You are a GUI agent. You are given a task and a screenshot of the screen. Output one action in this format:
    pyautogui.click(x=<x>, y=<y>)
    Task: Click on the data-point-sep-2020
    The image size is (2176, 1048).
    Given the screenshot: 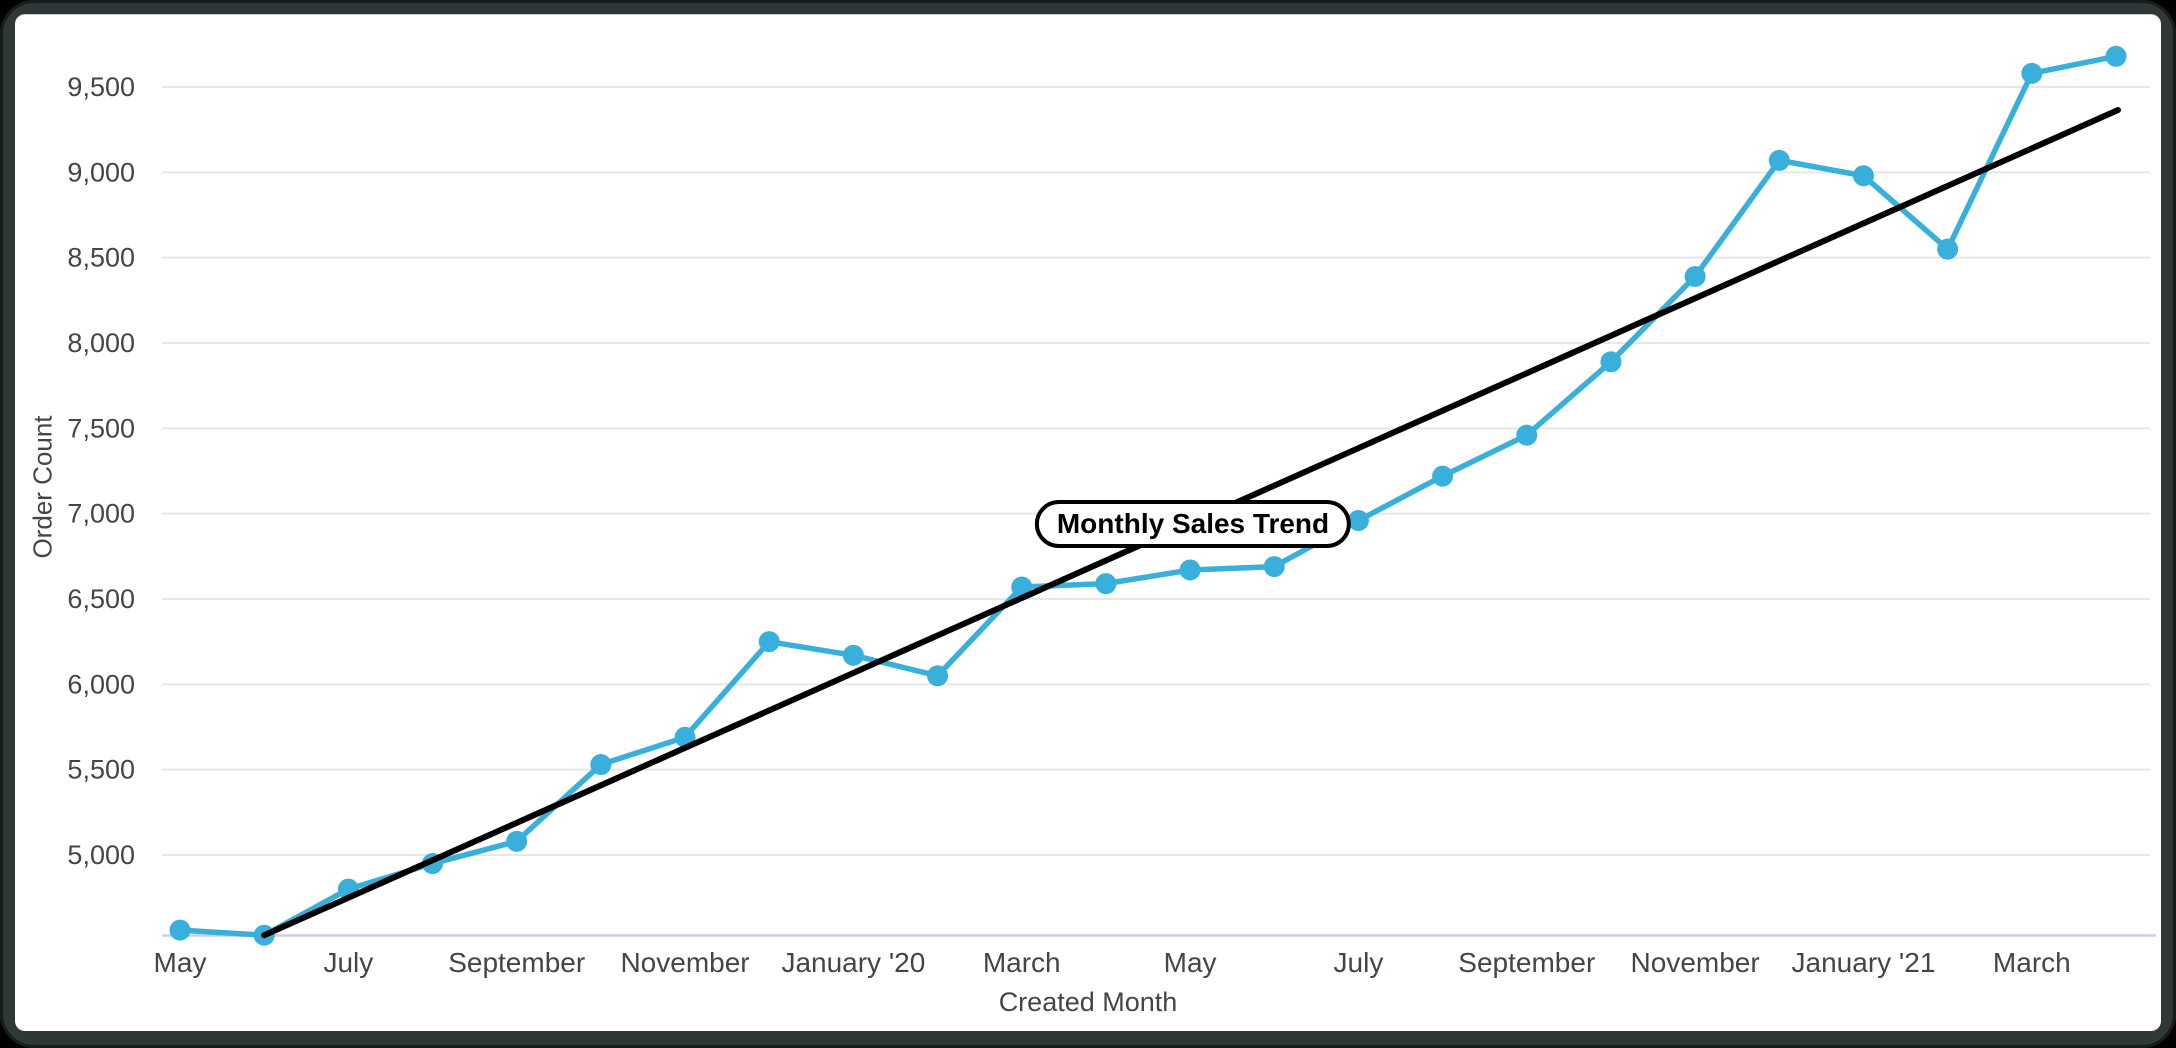 What is the action you would take?
    pyautogui.click(x=1527, y=435)
    